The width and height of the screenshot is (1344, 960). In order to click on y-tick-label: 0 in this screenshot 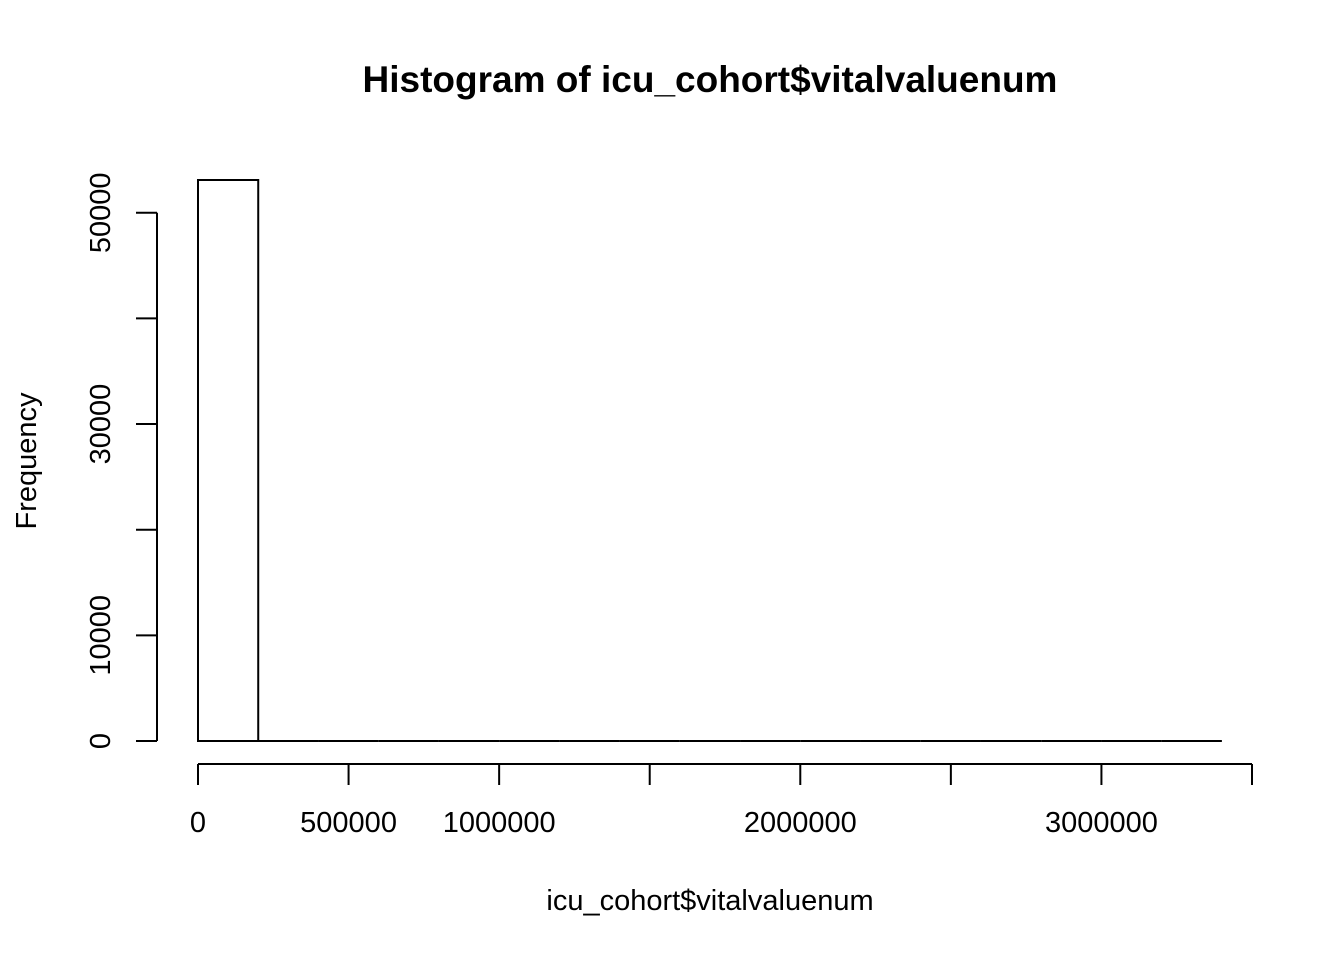, I will do `click(101, 741)`.